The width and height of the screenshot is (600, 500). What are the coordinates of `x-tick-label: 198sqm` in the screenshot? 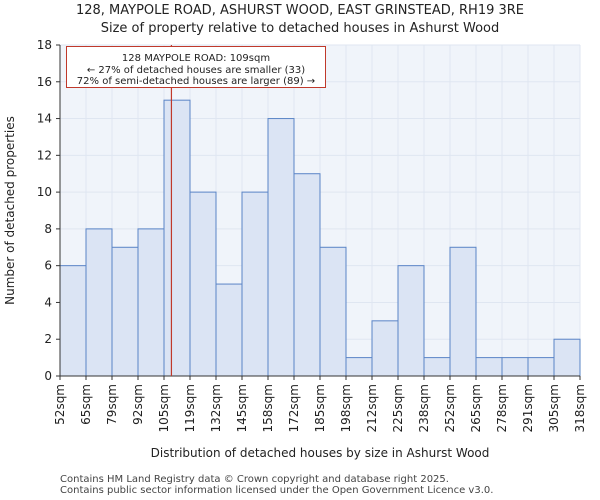 It's located at (346, 408).